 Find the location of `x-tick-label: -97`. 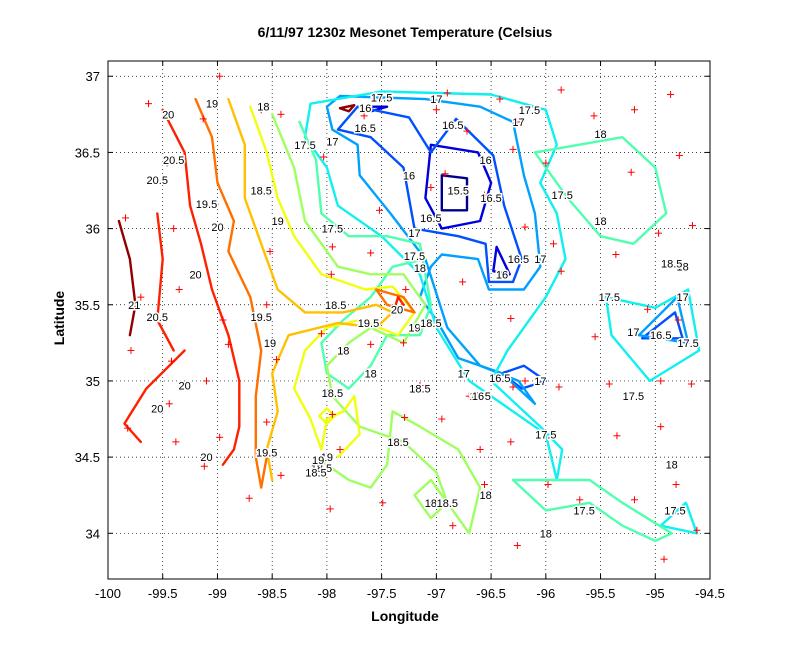

x-tick-label: -97 is located at coordinates (436, 593).